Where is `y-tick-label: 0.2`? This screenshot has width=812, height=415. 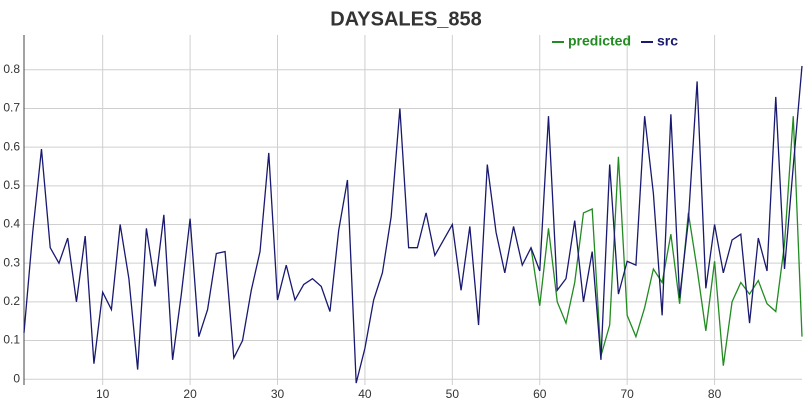
y-tick-label: 0.2 is located at coordinates (11, 301).